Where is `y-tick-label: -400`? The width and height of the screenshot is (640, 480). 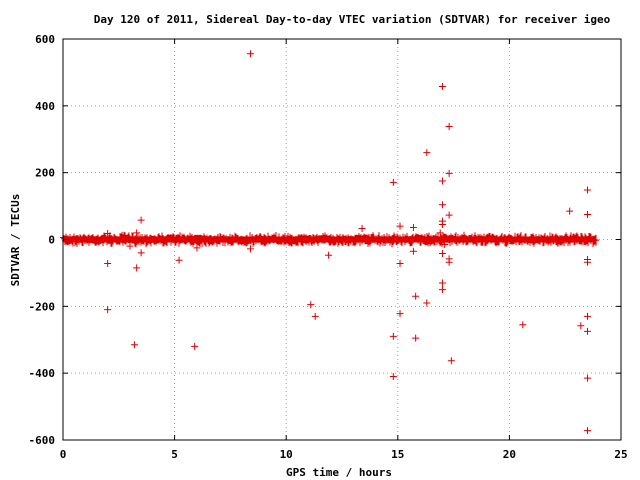 y-tick-label: -400 is located at coordinates (42, 373).